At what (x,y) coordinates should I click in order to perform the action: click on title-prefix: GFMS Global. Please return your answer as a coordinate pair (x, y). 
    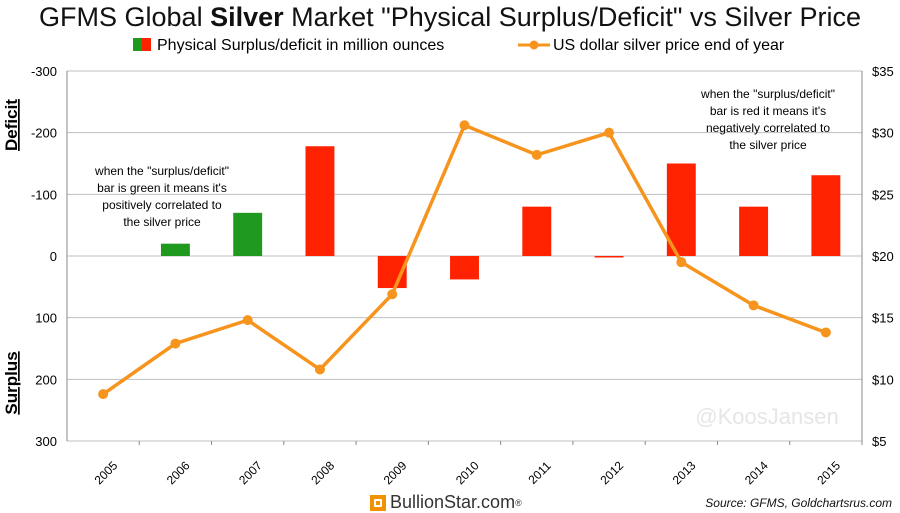
    Looking at the image, I should click on (125, 17).